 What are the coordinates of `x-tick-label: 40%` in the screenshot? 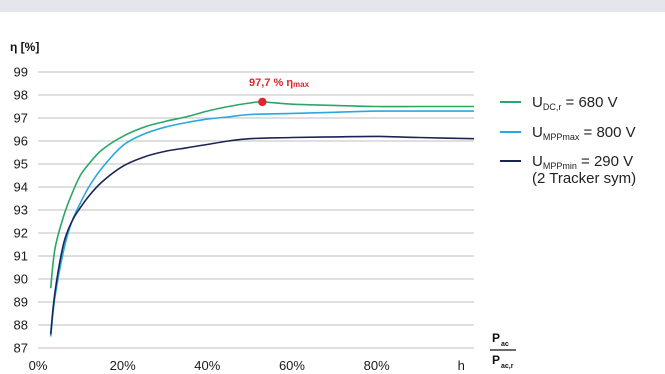 It's located at (207, 365).